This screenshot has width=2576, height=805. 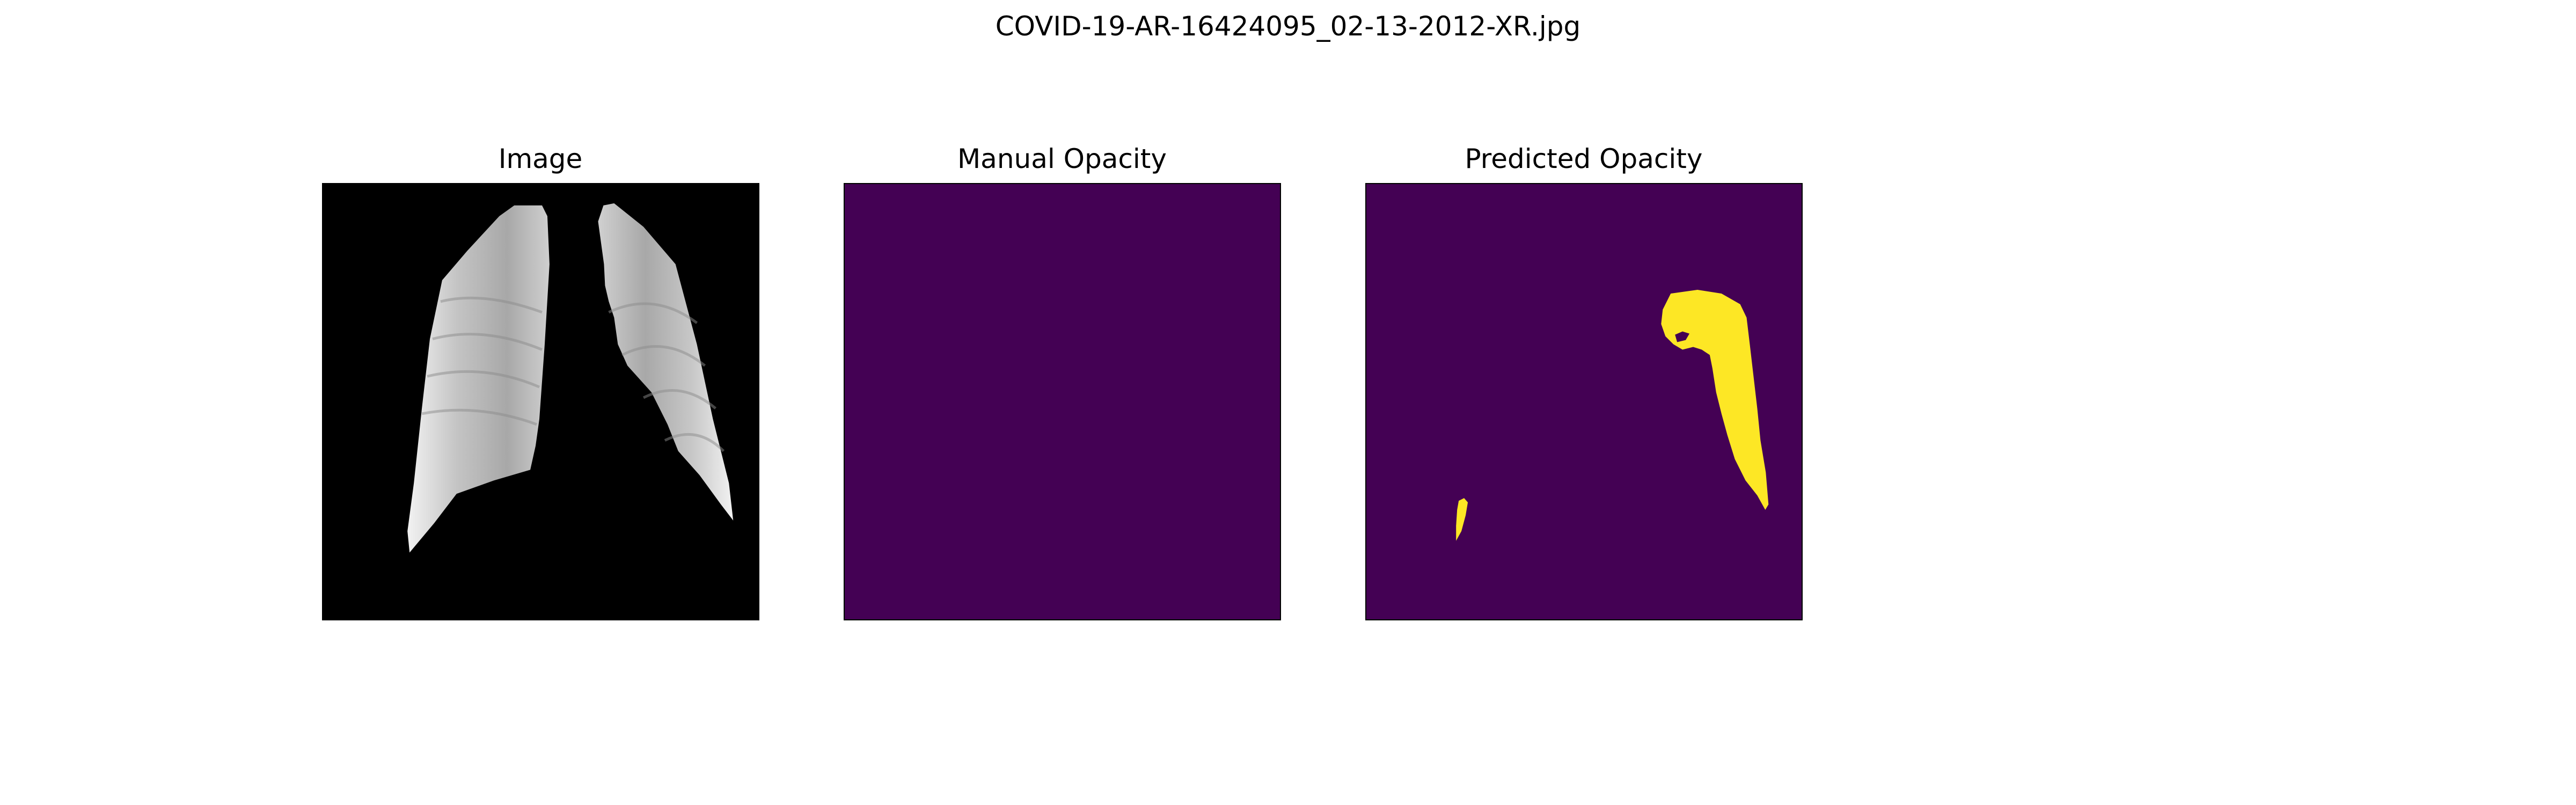 I want to click on manual-mask-background, so click(x=1062, y=401).